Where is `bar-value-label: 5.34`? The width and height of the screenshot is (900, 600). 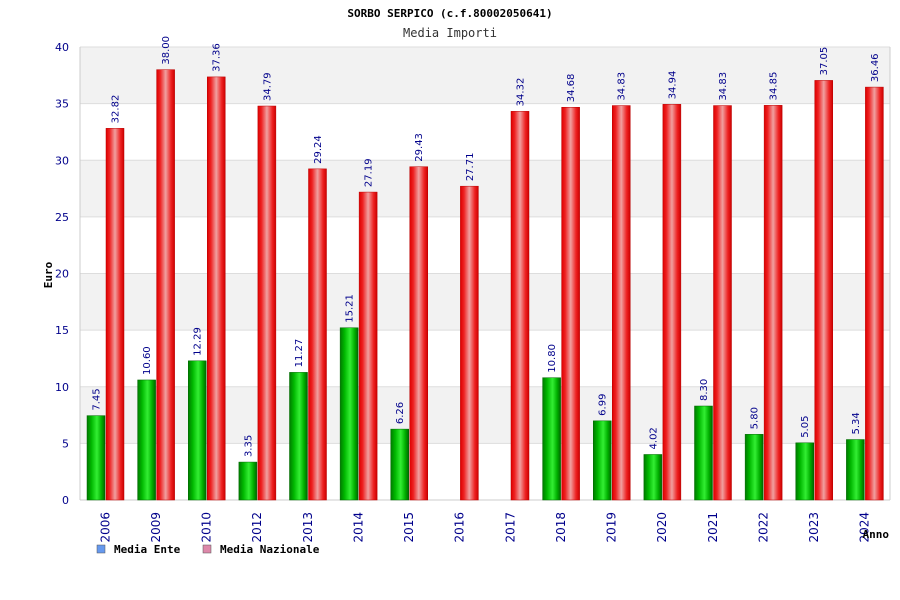 bar-value-label: 5.34 is located at coordinates (856, 423).